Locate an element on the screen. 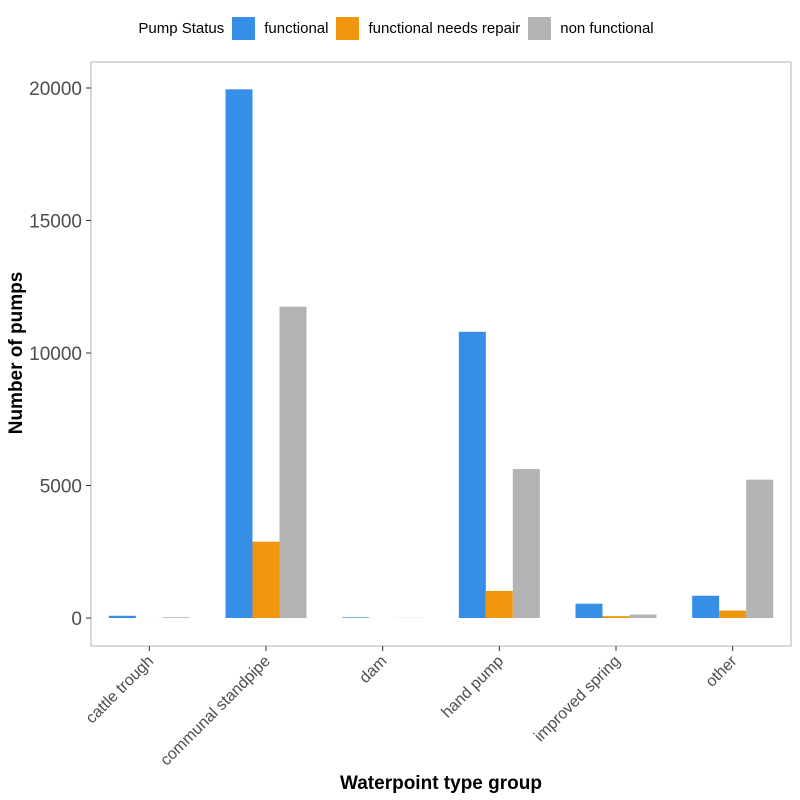 The height and width of the screenshot is (800, 800). legend-item-functional: functional is located at coordinates (280, 28).